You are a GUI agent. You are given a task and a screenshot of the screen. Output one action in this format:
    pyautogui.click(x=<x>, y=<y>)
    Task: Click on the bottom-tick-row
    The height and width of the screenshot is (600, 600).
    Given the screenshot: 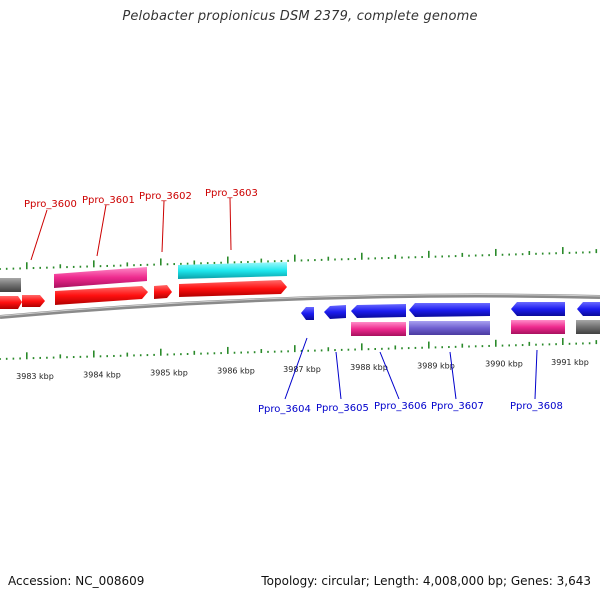 What is the action you would take?
    pyautogui.click(x=299, y=348)
    